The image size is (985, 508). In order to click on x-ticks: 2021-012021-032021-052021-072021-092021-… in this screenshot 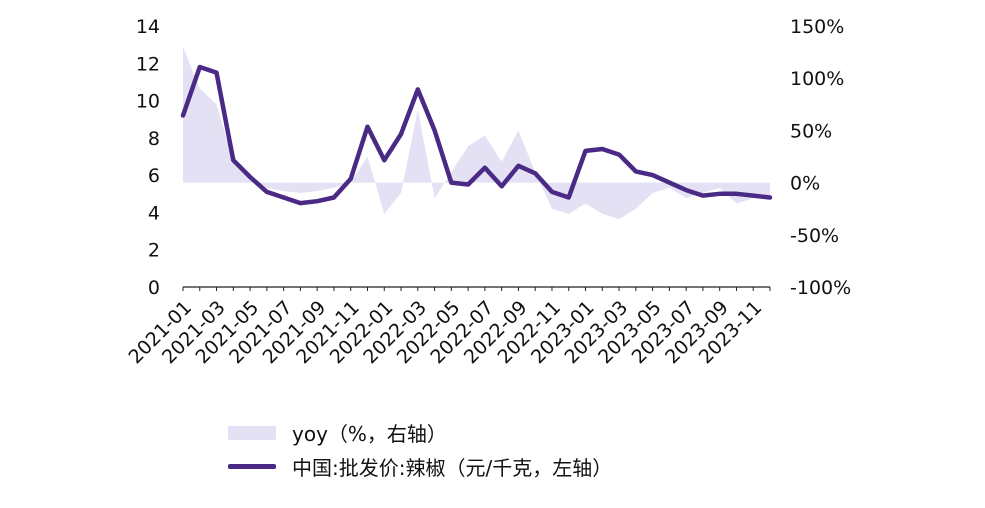, I will do `click(445, 333)`.